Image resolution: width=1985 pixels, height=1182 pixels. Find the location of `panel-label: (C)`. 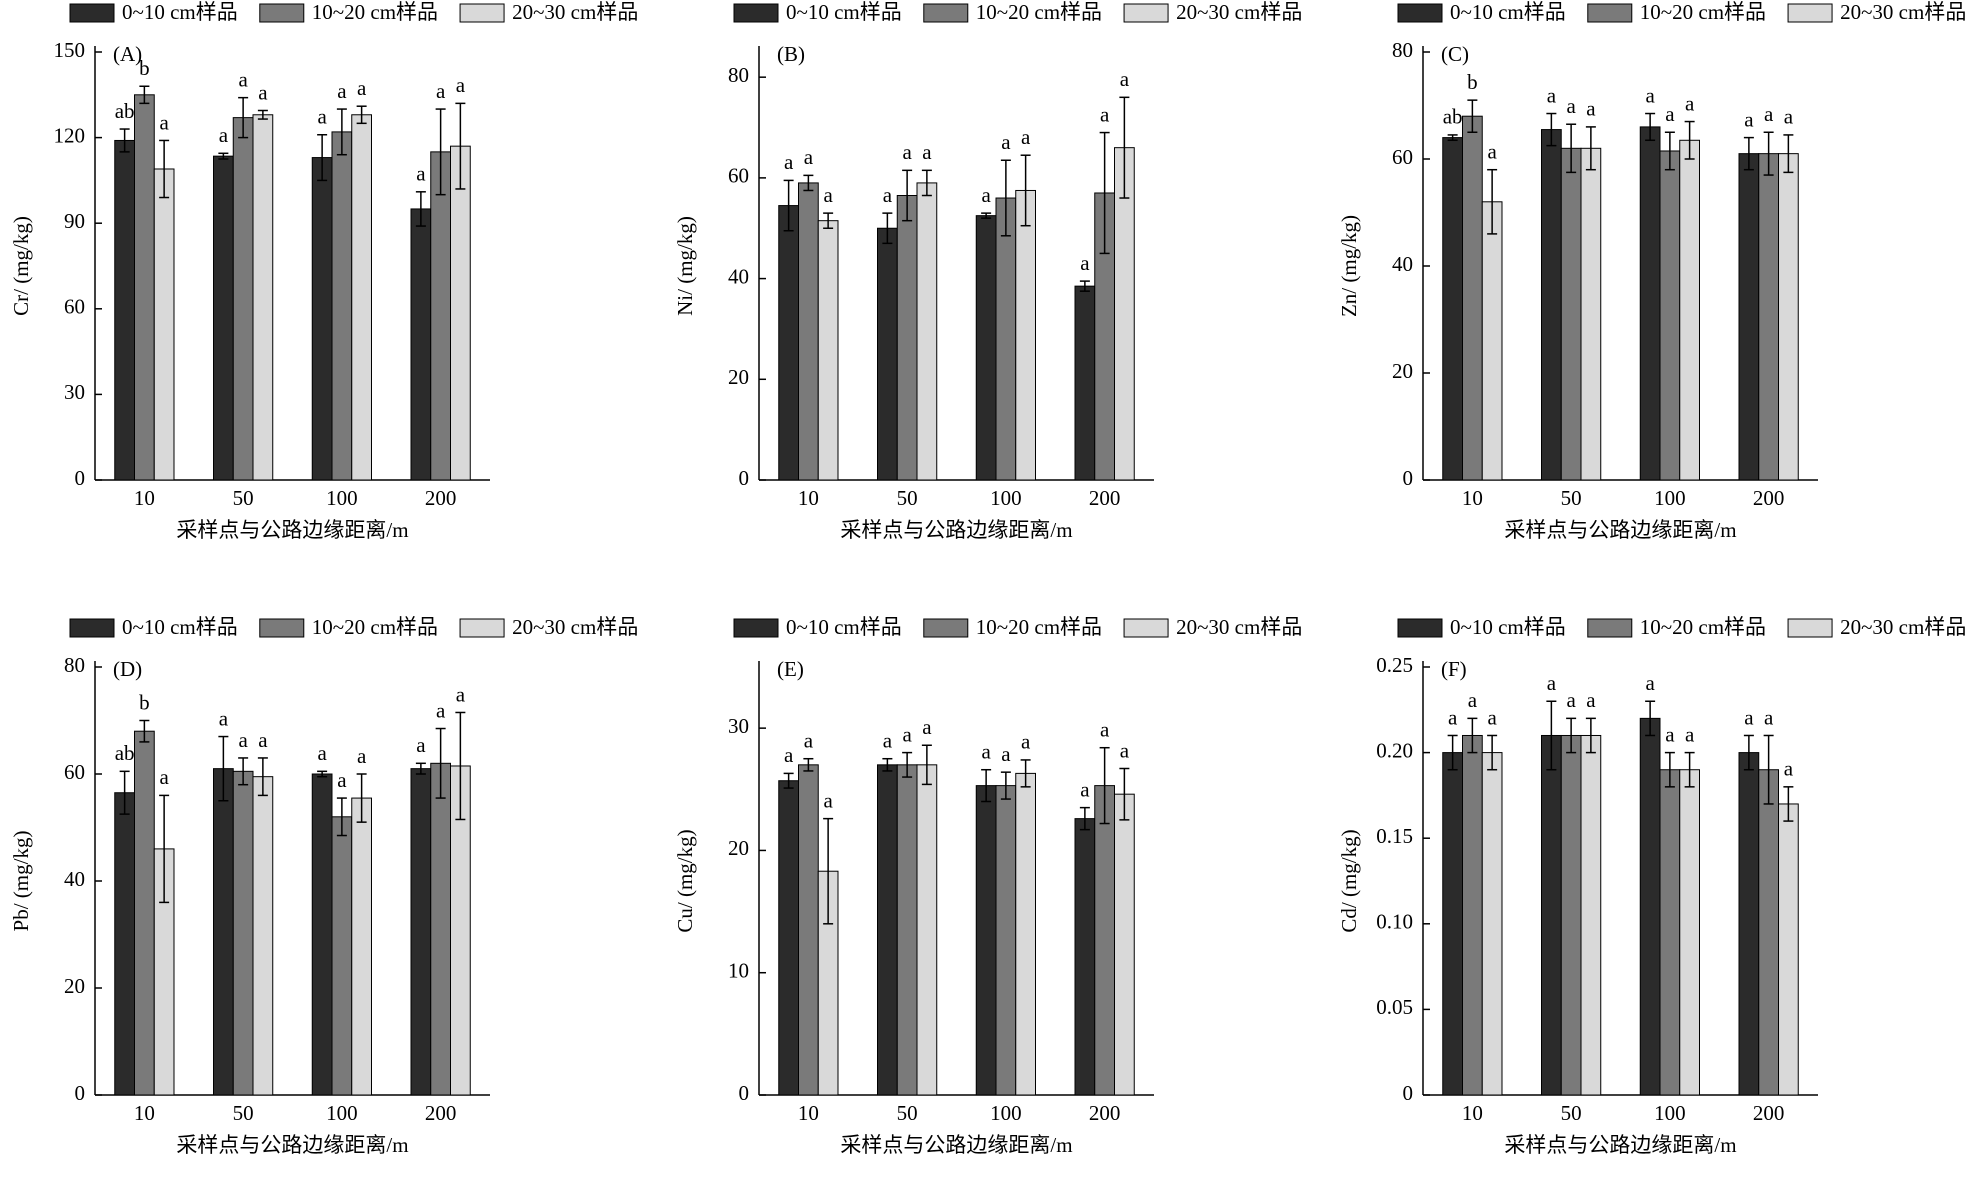

panel-label: (C) is located at coordinates (1455, 54).